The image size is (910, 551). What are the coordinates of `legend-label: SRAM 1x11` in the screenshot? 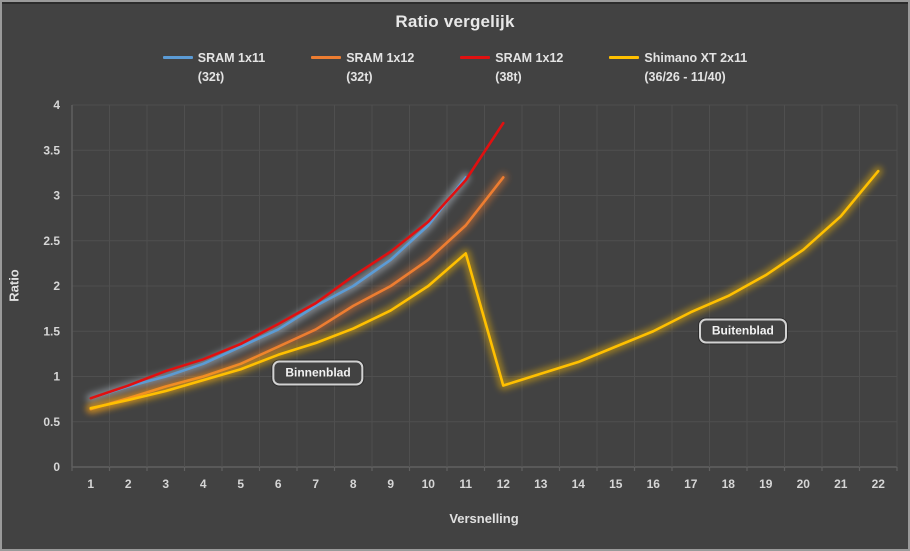 It's located at (231, 58).